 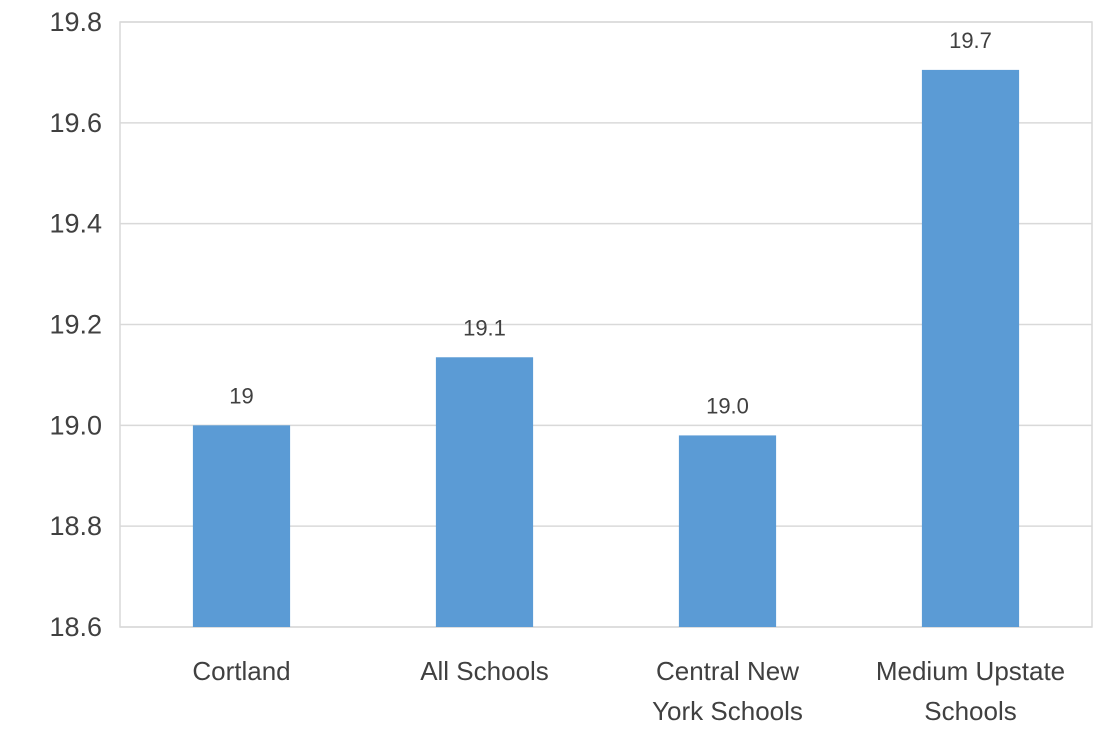 I want to click on y-axis-tick-labels: 18.6 18.8 19.0 19.2 19.4 19.6 19.8, so click(x=75, y=324).